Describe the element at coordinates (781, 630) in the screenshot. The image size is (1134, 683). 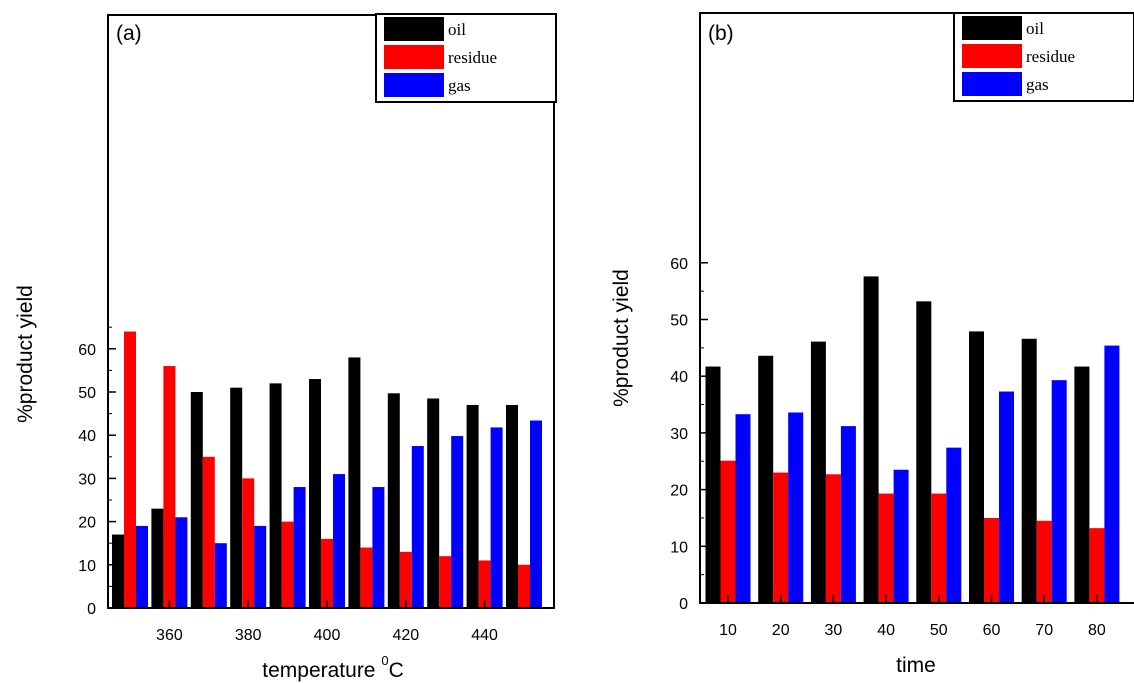
I see `panel-b-x-tick-label: 20` at that location.